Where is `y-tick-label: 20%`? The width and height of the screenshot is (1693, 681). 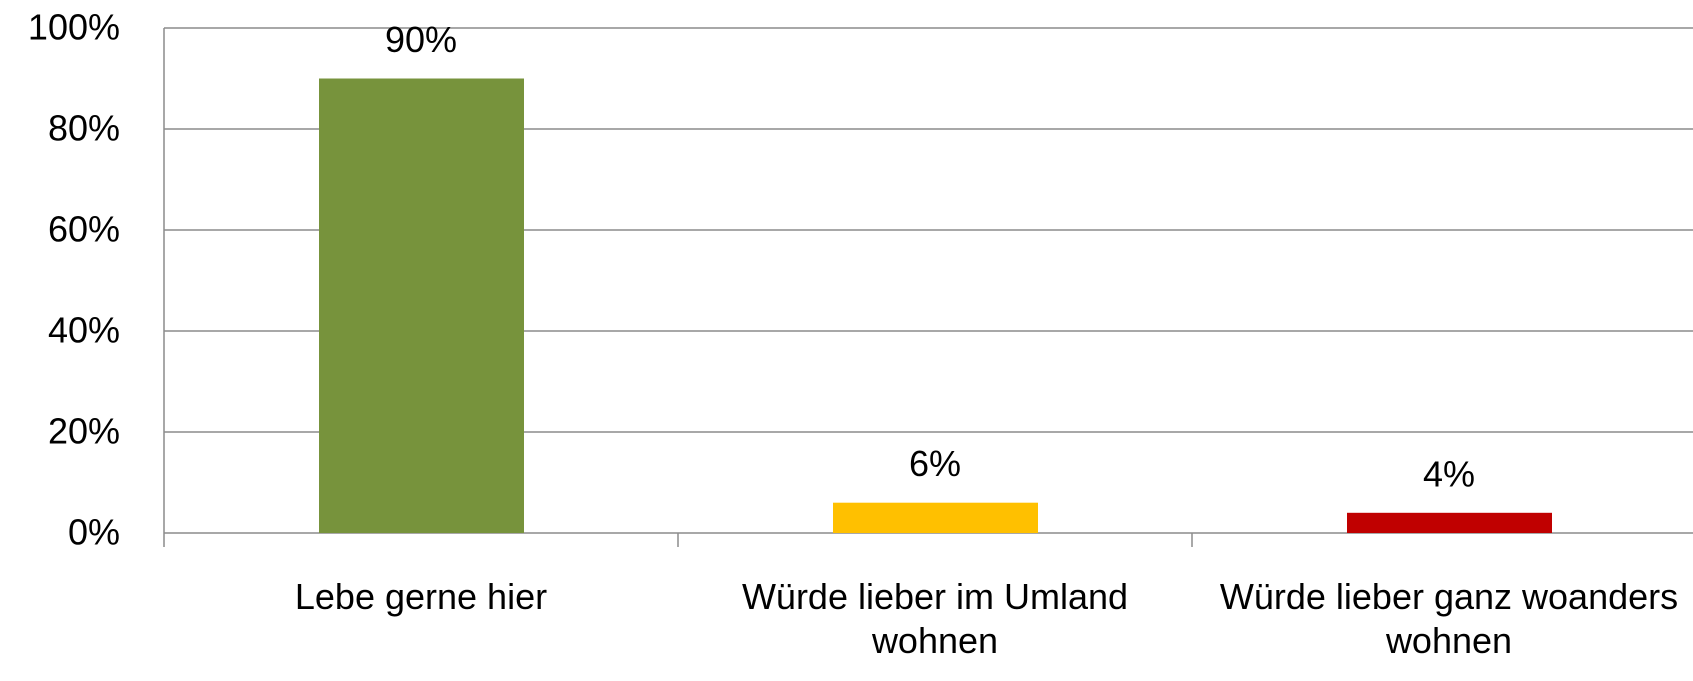 y-tick-label: 20% is located at coordinates (84, 431).